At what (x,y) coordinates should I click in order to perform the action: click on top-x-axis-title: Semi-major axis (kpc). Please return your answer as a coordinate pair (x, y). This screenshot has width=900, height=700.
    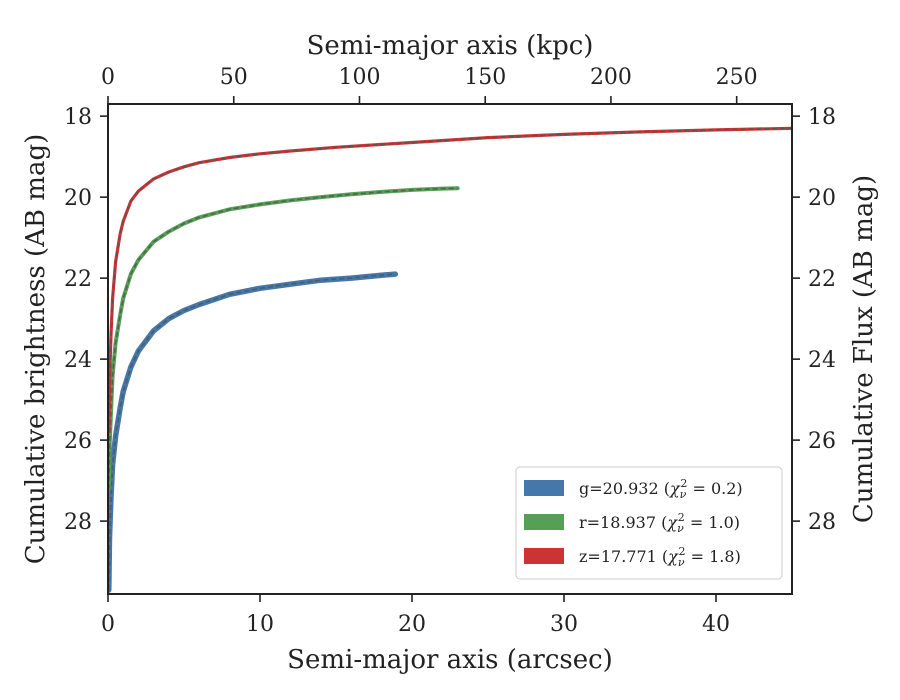
    Looking at the image, I should click on (450, 46).